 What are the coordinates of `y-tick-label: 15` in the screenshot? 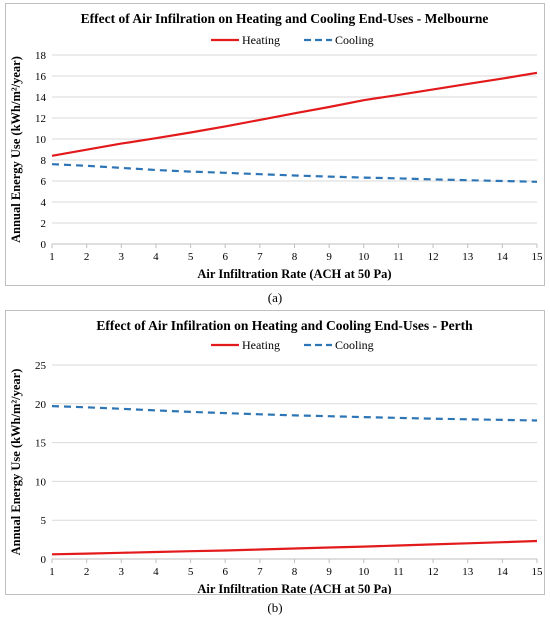 It's located at (41, 444).